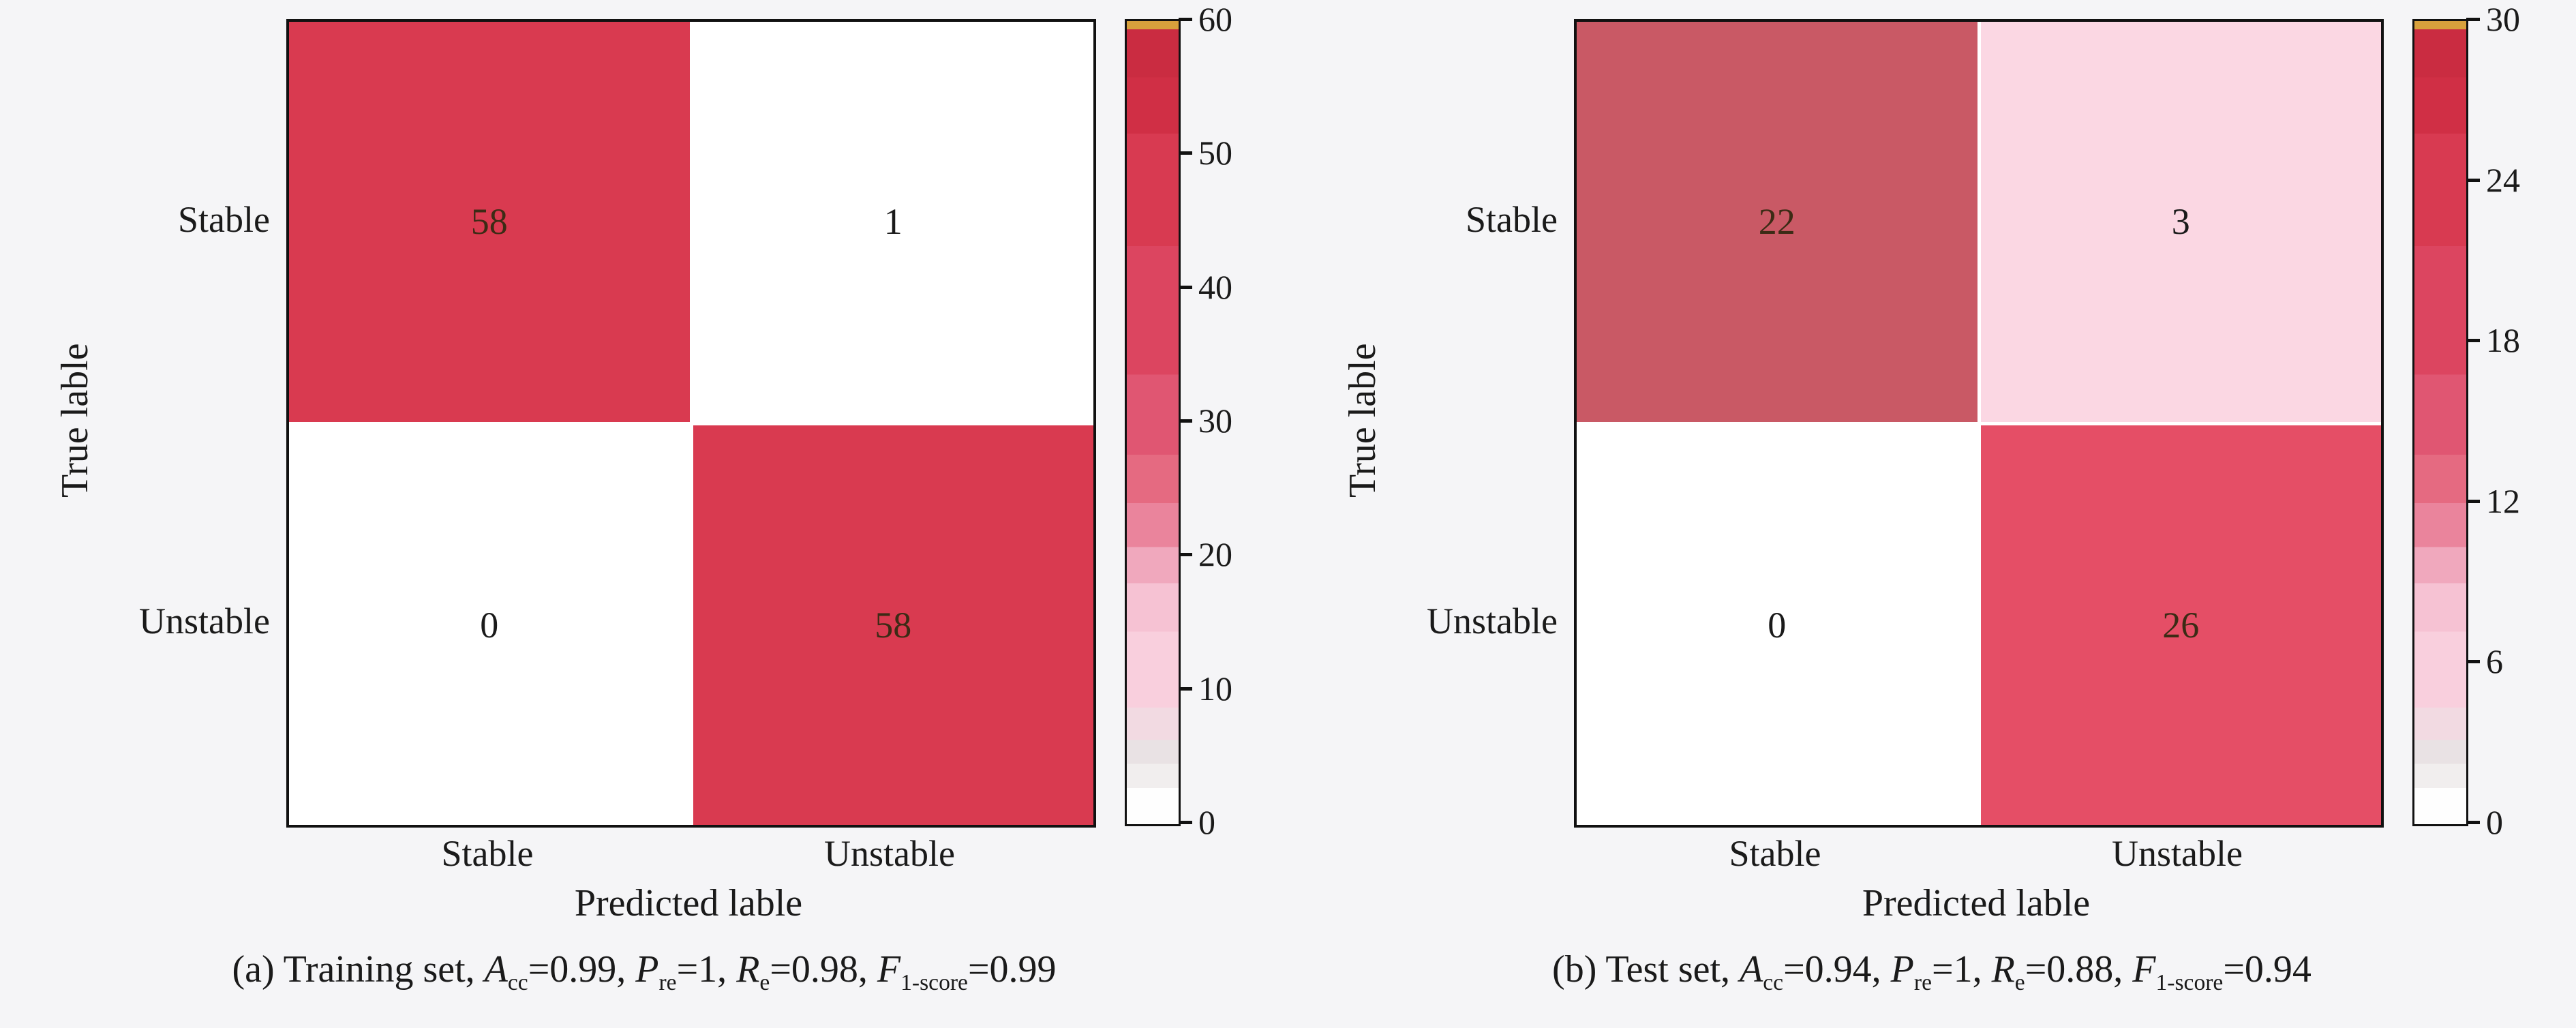  I want to click on colorbar-tick-label: 18, so click(2503, 340).